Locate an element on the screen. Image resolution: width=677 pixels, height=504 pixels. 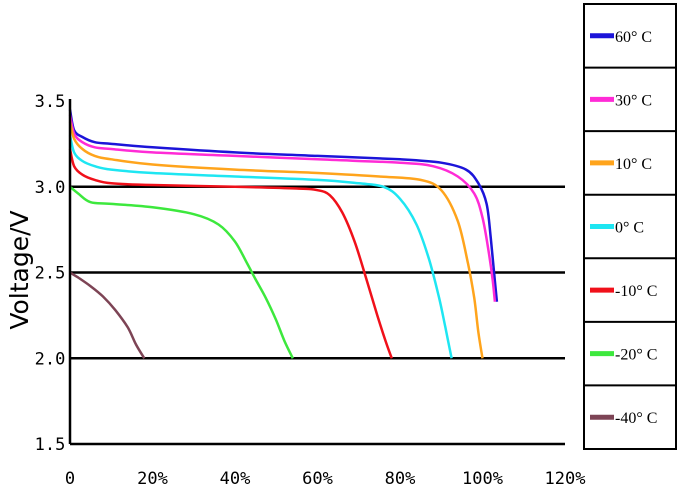
x-tick-label: 40% is located at coordinates (235, 479).